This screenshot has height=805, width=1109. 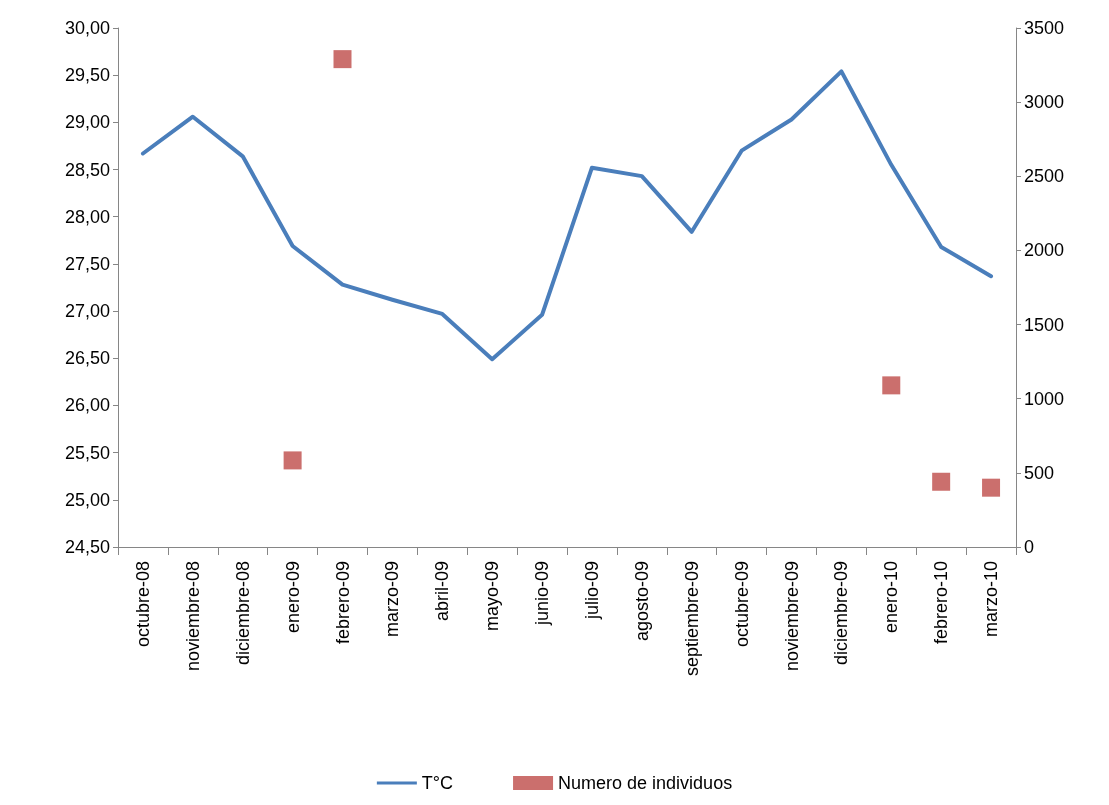 What do you see at coordinates (891, 597) in the screenshot?
I see `x-tick-label: enero-10` at bounding box center [891, 597].